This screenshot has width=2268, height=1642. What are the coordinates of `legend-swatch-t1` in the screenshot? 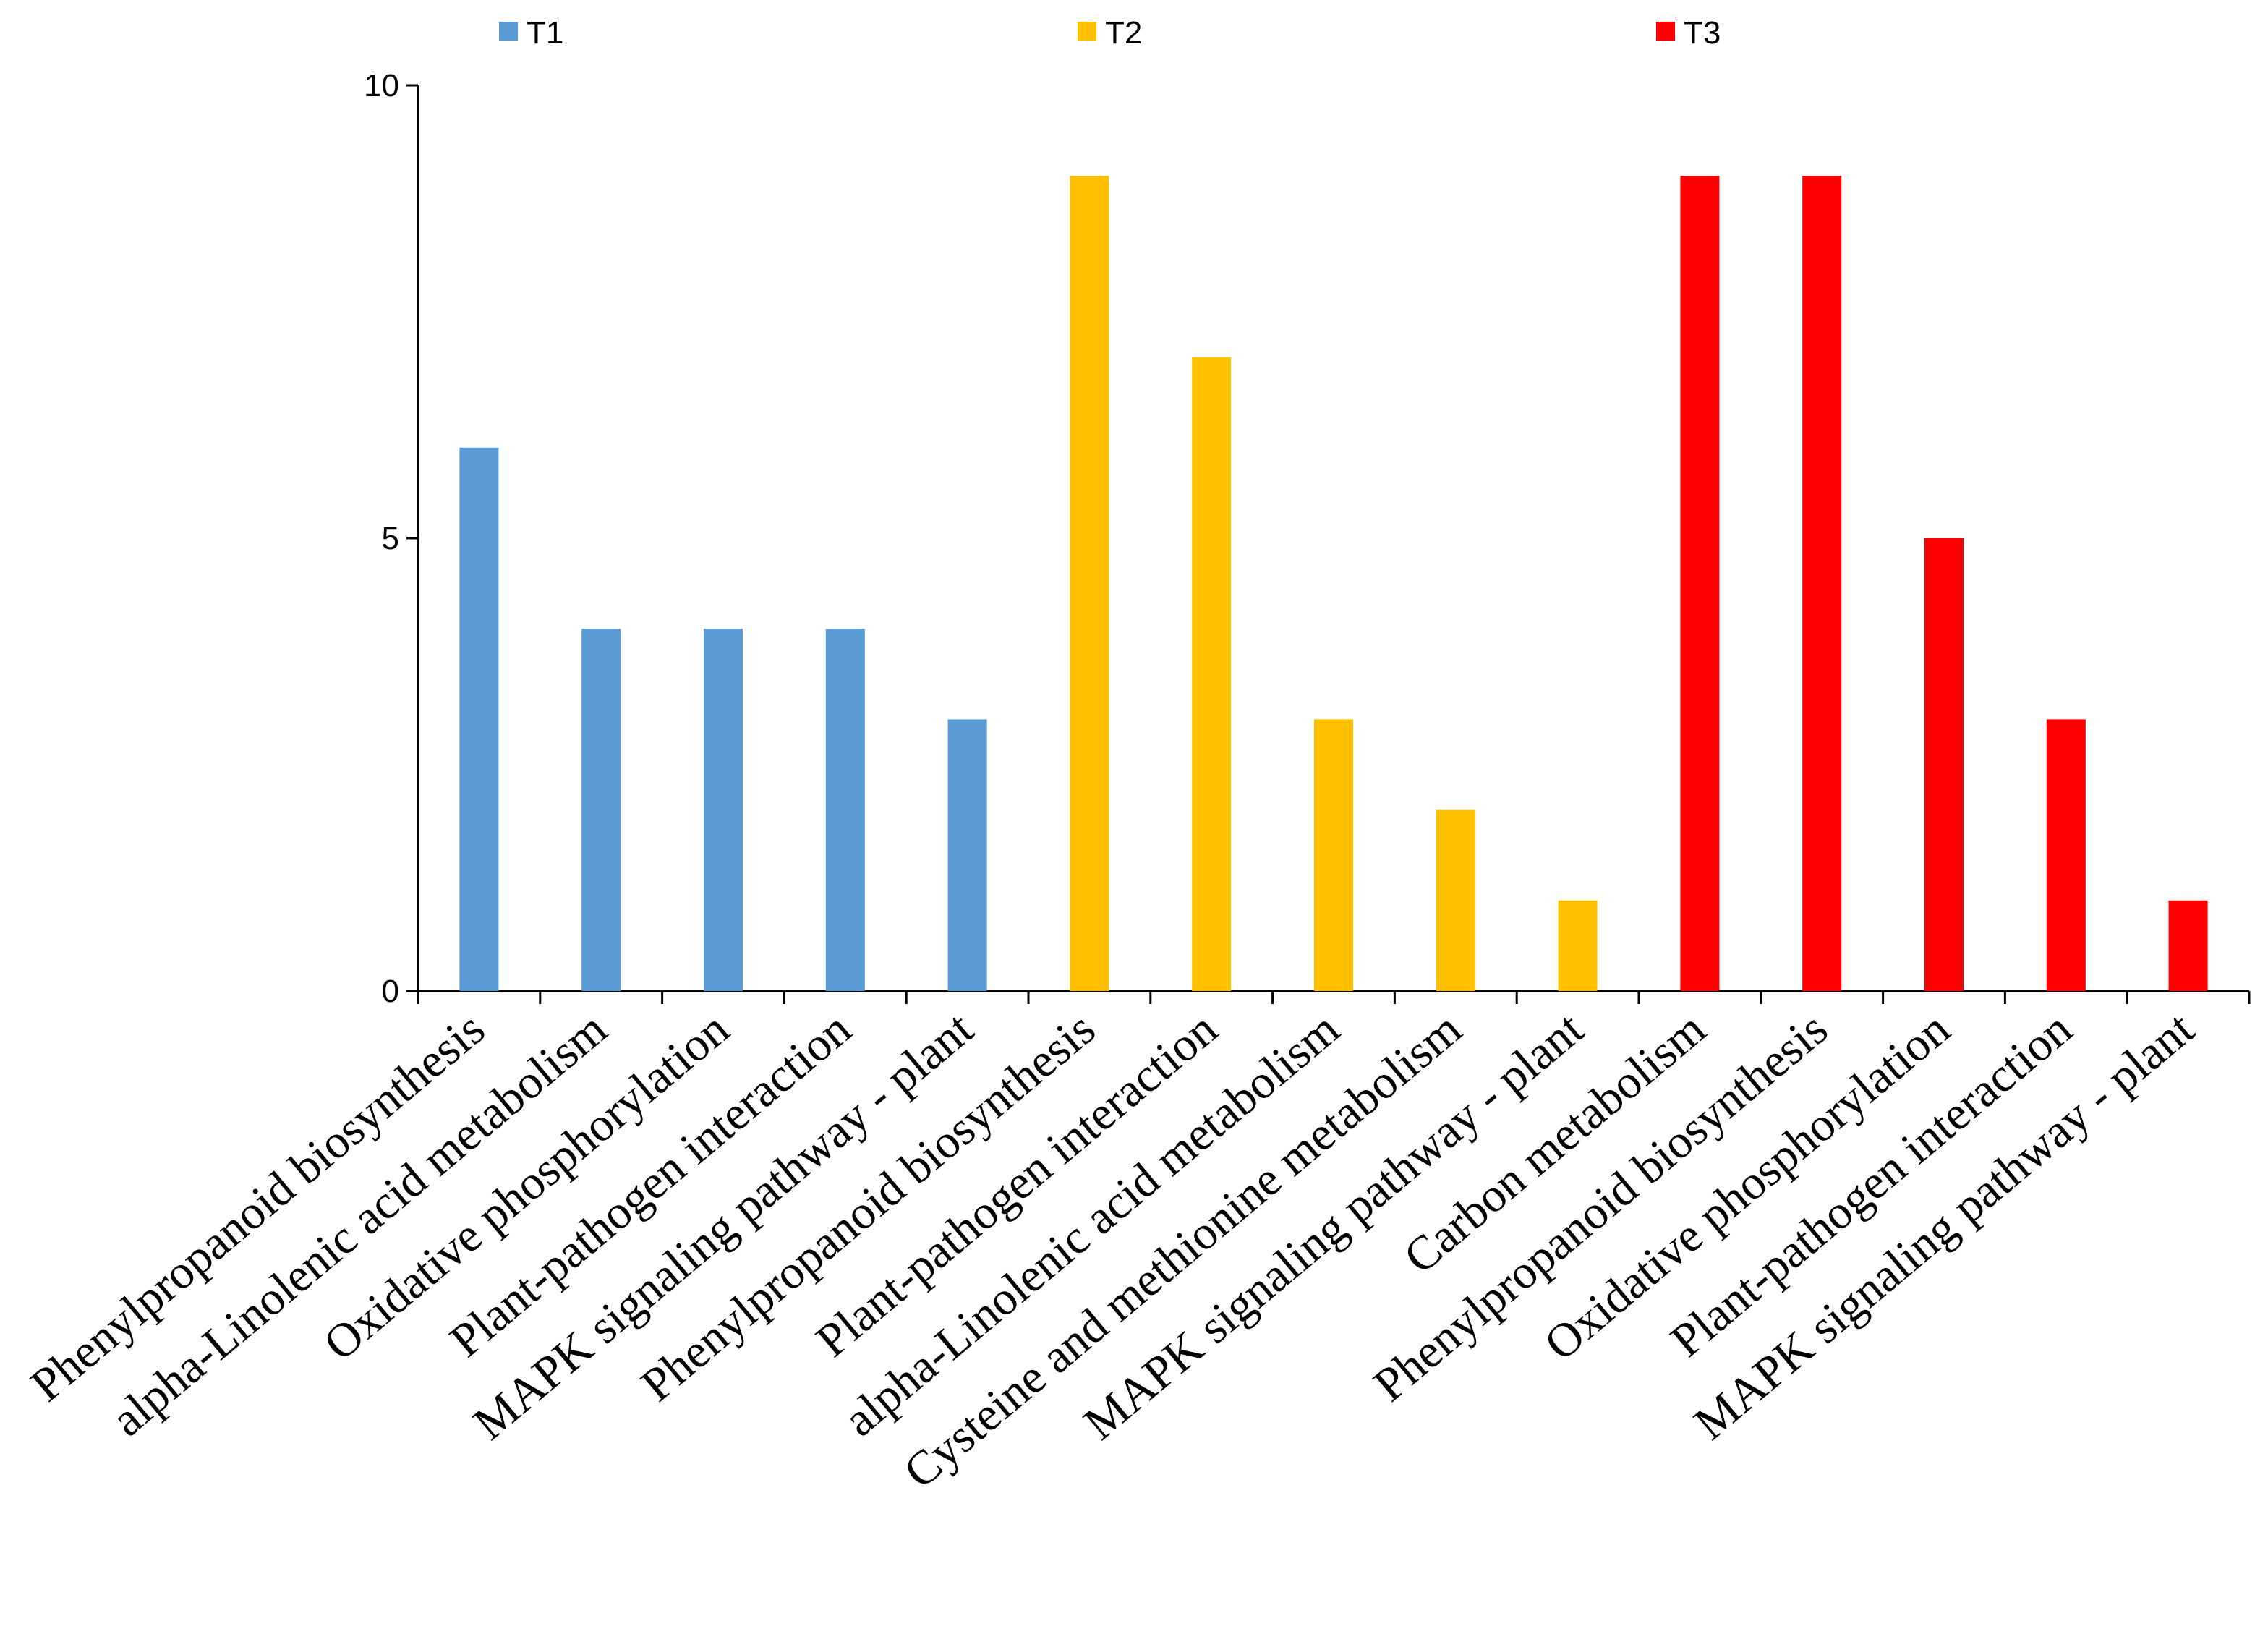 It's located at (508, 31).